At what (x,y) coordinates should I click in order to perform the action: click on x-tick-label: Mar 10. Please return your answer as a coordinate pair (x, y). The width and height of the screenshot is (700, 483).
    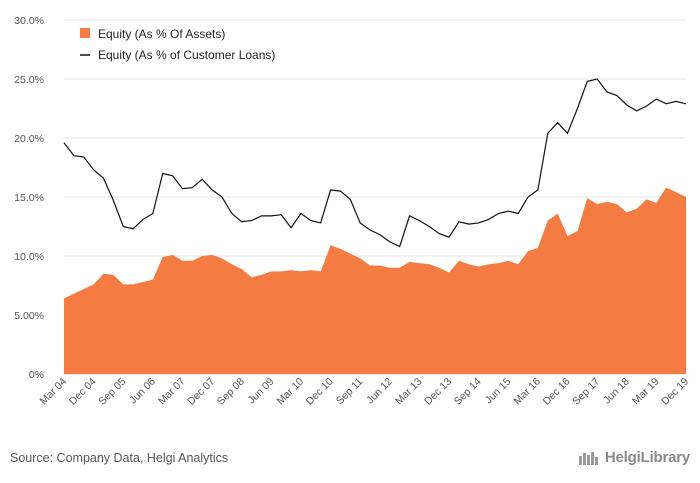
    Looking at the image, I should click on (290, 392).